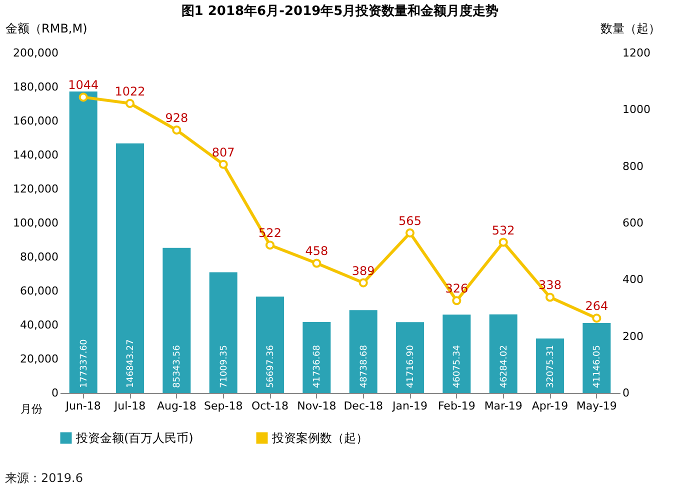  Describe the element at coordinates (271, 366) in the screenshot. I see `data-label: 56697.36` at that location.